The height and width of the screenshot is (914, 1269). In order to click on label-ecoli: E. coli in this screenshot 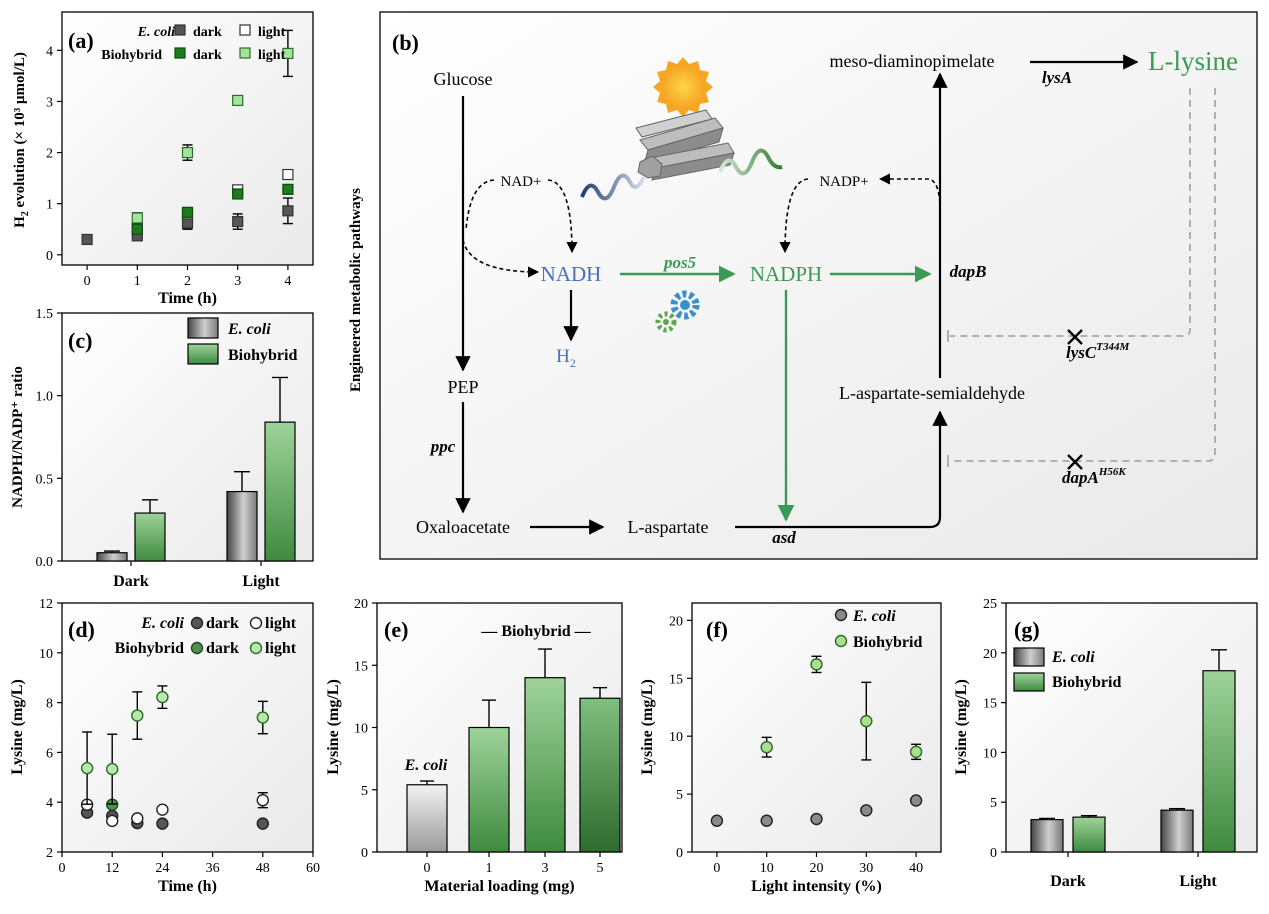, I will do `click(426, 765)`.